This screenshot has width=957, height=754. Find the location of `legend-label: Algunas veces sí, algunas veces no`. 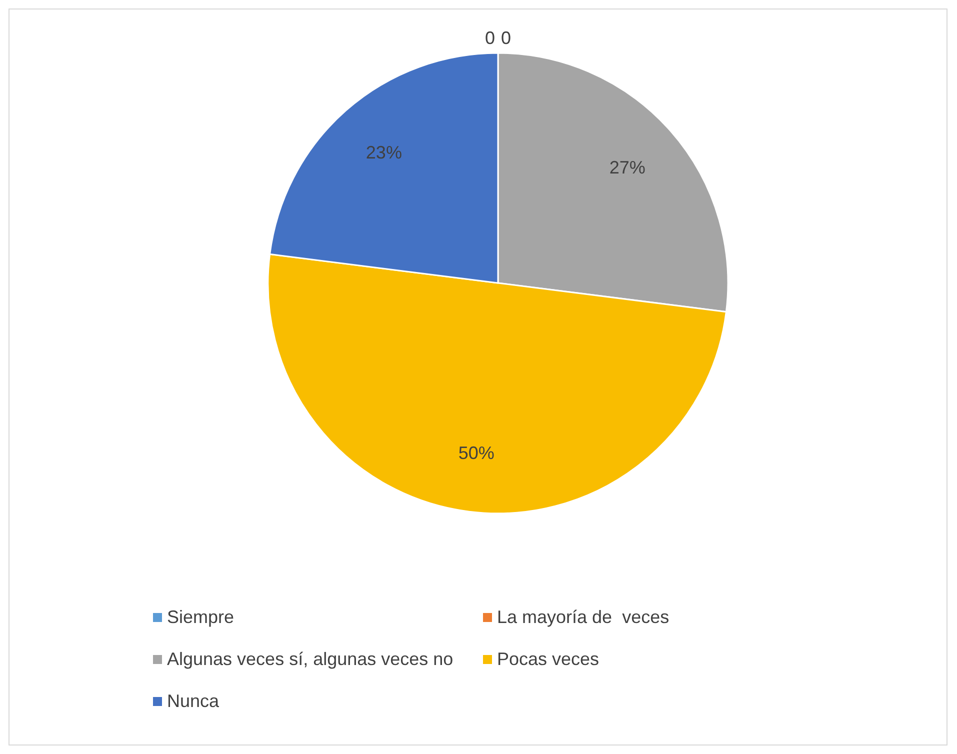

legend-label: Algunas veces sí, algunas veces no is located at coordinates (310, 658).